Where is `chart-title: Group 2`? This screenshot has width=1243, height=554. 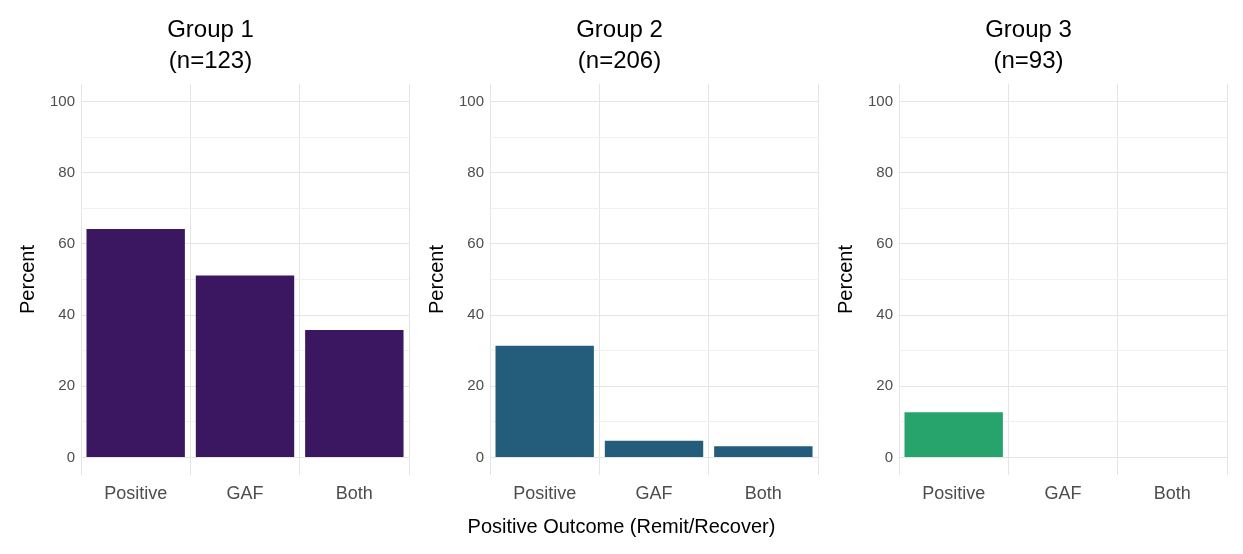 chart-title: Group 2 is located at coordinates (619, 29).